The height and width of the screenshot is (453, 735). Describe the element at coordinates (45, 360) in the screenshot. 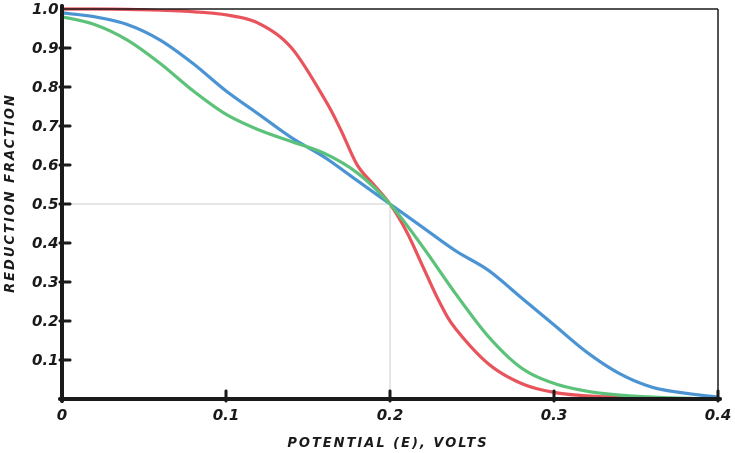

I see `y-tick-label: 0.1` at that location.